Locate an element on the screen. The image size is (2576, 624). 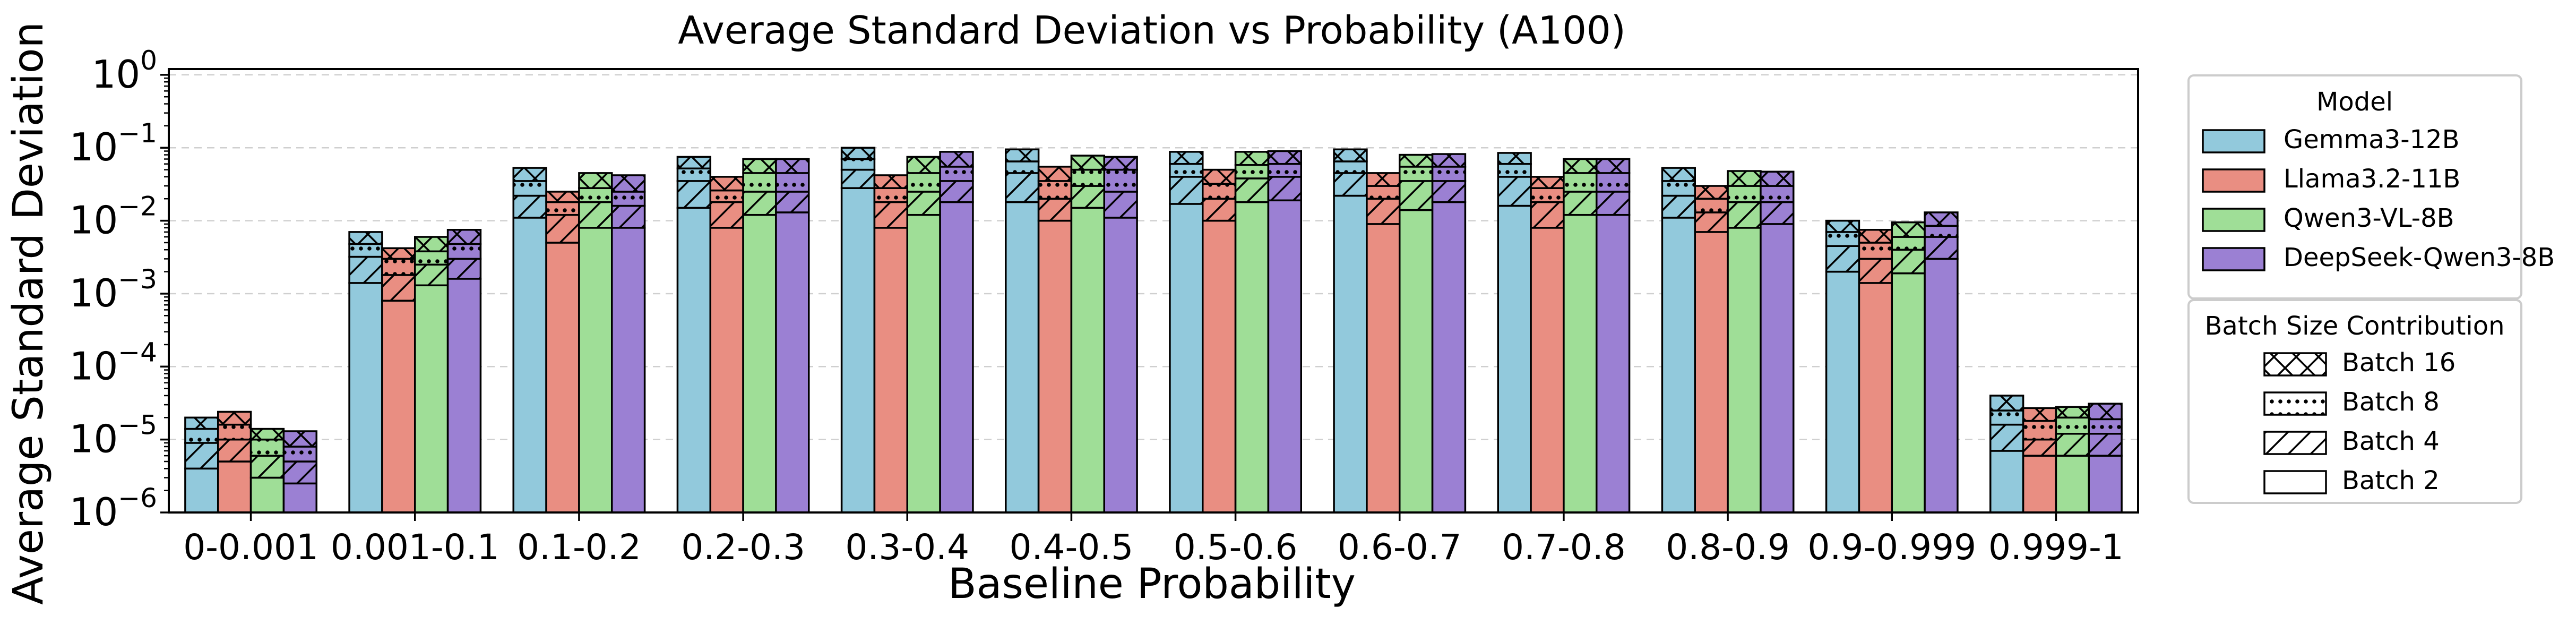
y-tick-label: 10⁻⁶ is located at coordinates (114, 508).